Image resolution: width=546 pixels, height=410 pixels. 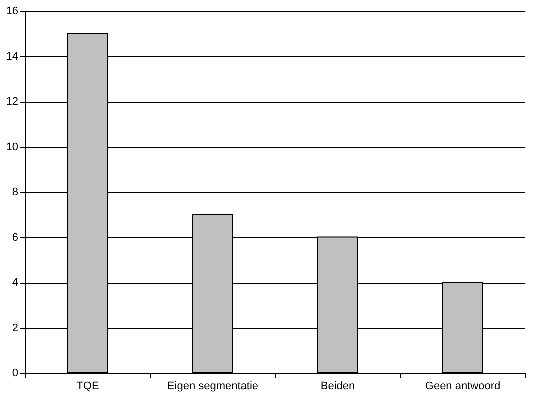 I want to click on y-tick-label: 8, so click(x=15, y=192).